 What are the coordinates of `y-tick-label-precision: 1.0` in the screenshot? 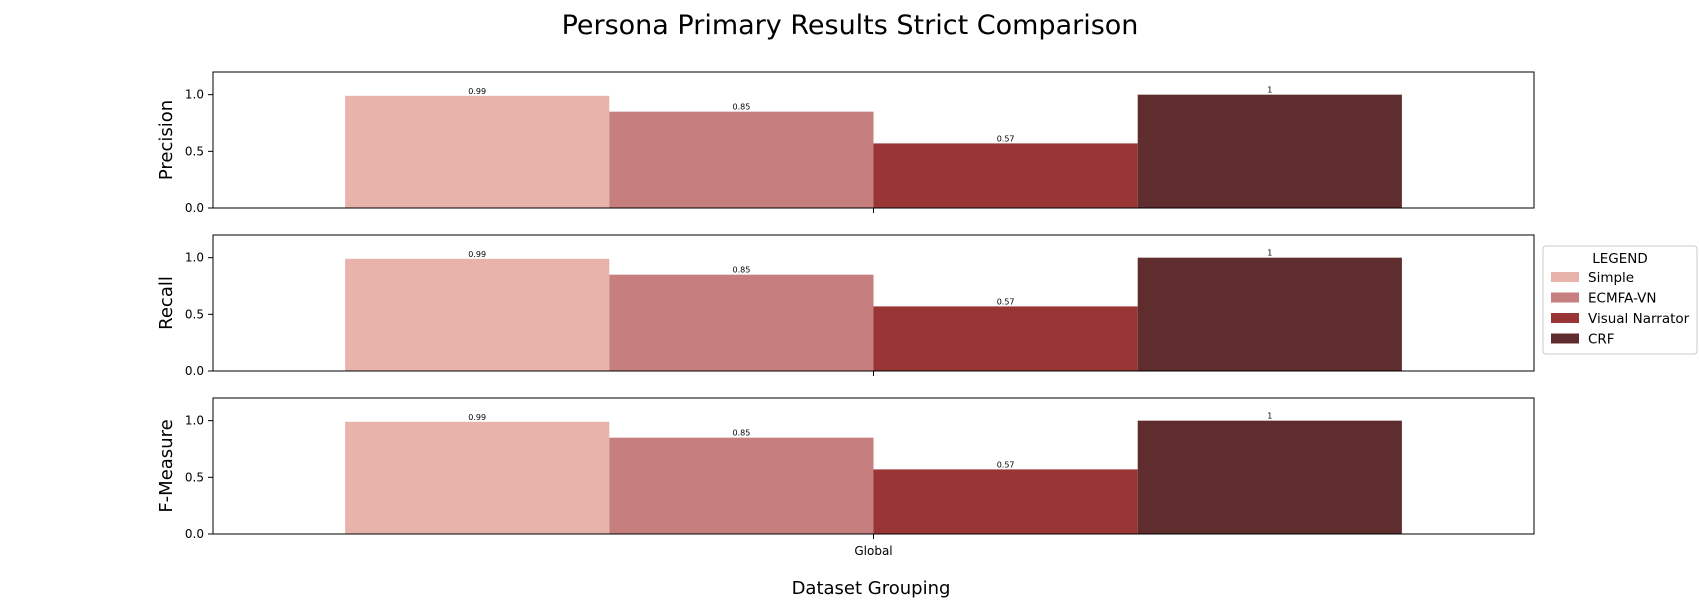 It's located at (194, 95).